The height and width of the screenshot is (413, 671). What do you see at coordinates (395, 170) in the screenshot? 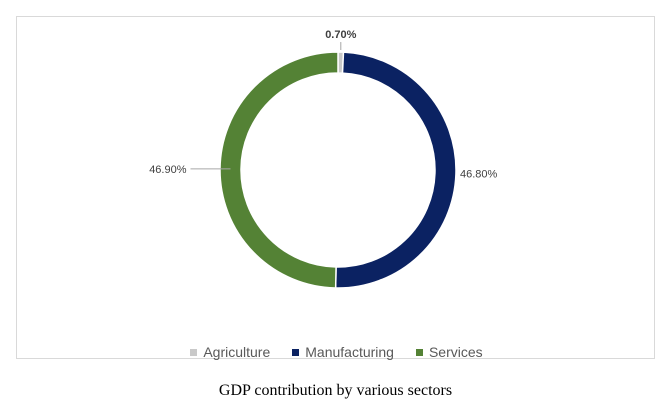
I see `slice-manufacturing` at bounding box center [395, 170].